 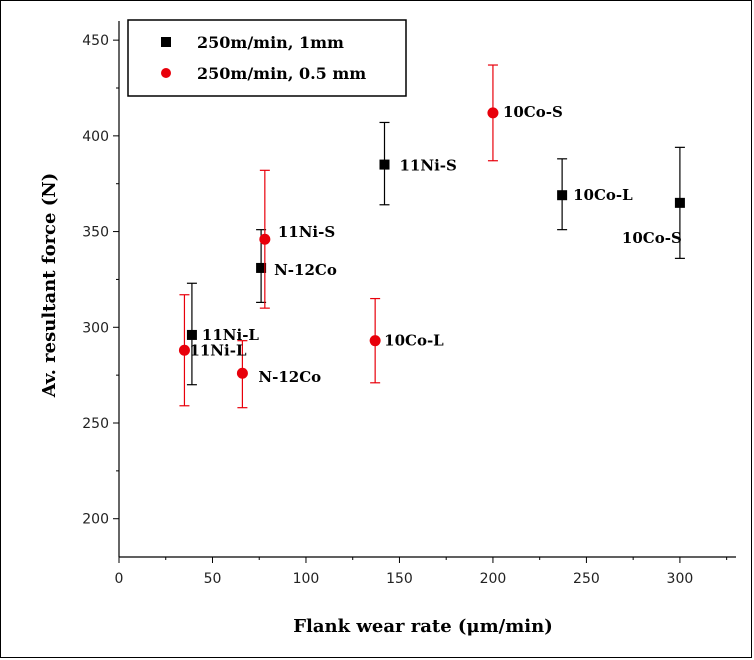 I want to click on legend-label-series-1: 250m/min, 1mm, so click(x=270, y=42).